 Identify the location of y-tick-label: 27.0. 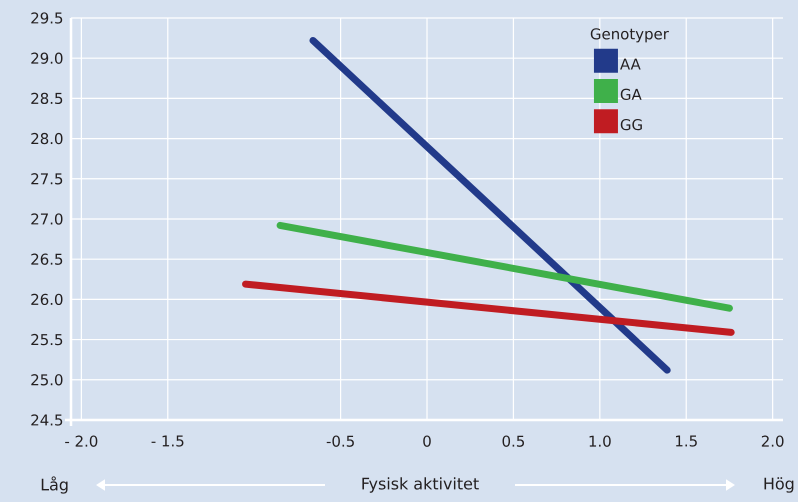
(46, 219).